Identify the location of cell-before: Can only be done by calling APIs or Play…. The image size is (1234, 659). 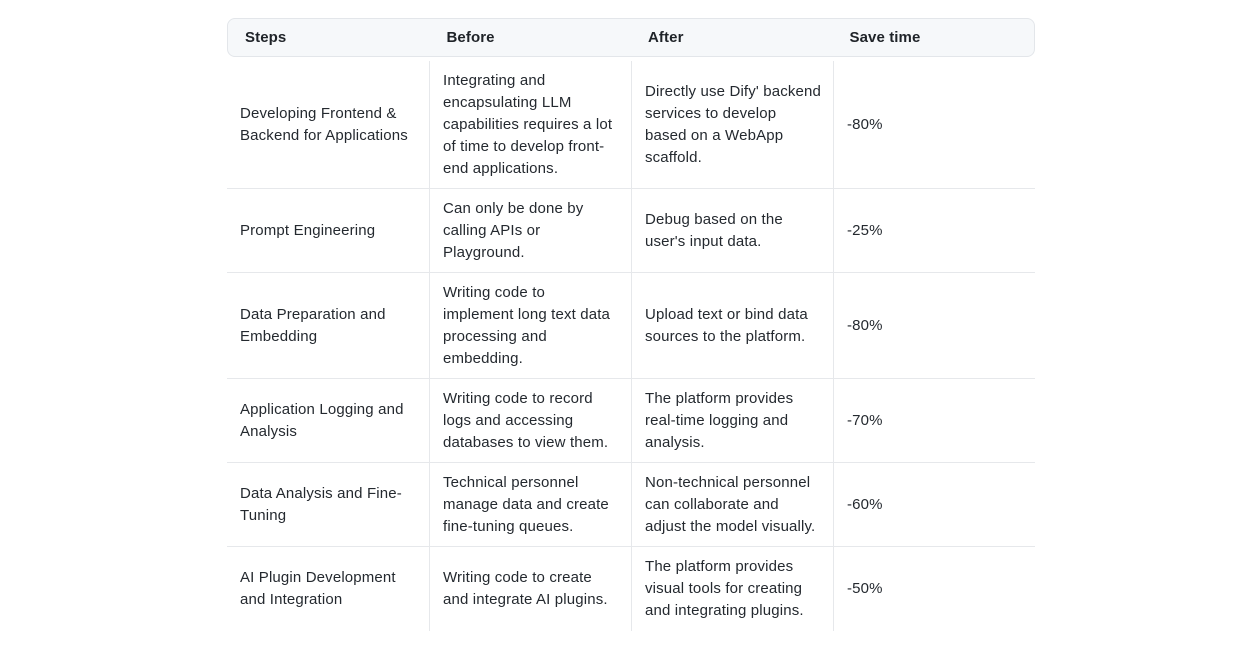
(530, 230).